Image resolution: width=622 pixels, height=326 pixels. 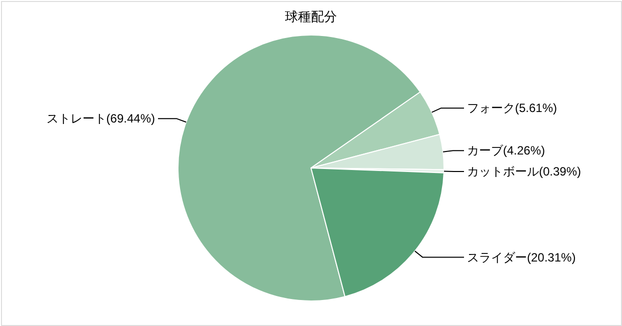 What do you see at coordinates (524, 171) in the screenshot?
I see `slice-label: カットボール(0.39%)` at bounding box center [524, 171].